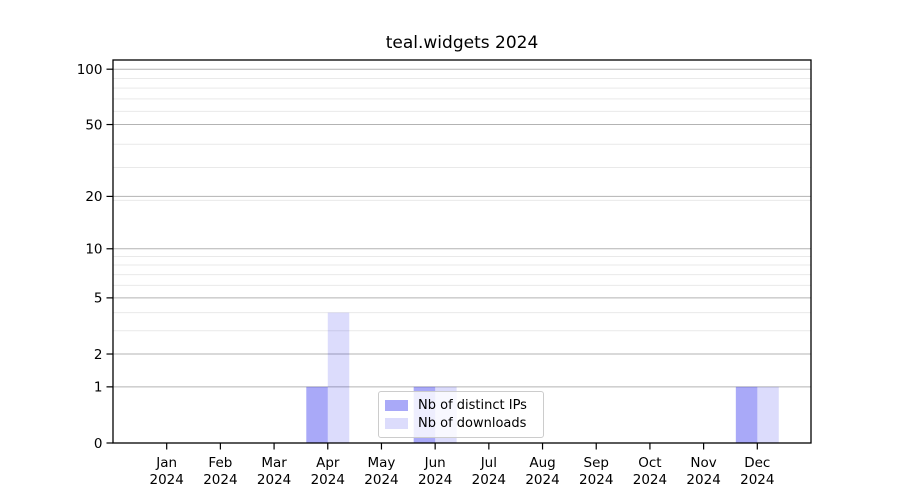  I want to click on downloads-swatch-icon, so click(396, 423).